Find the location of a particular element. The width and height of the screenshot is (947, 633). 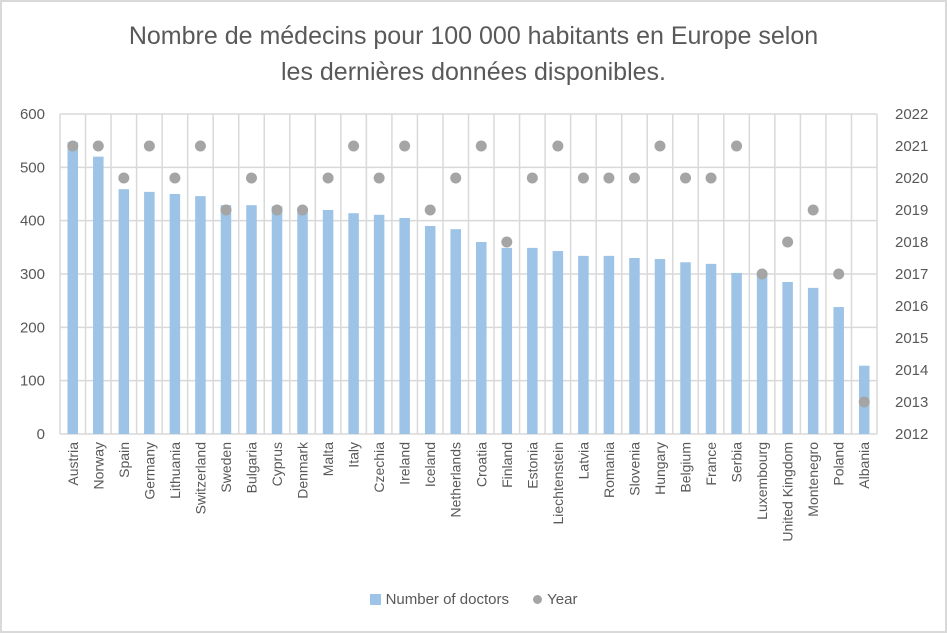

x-tick-label: Finland is located at coordinates (507, 465).